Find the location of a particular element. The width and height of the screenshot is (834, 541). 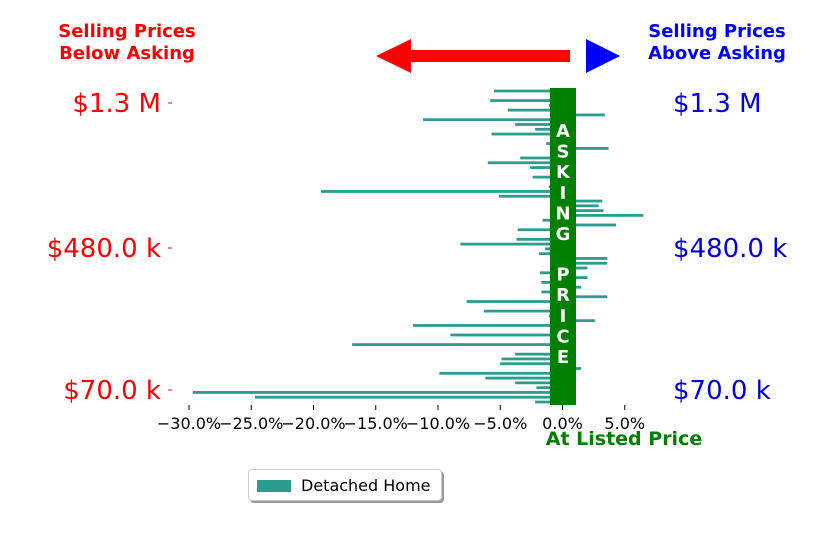

band-letter: S is located at coordinates (563, 152).